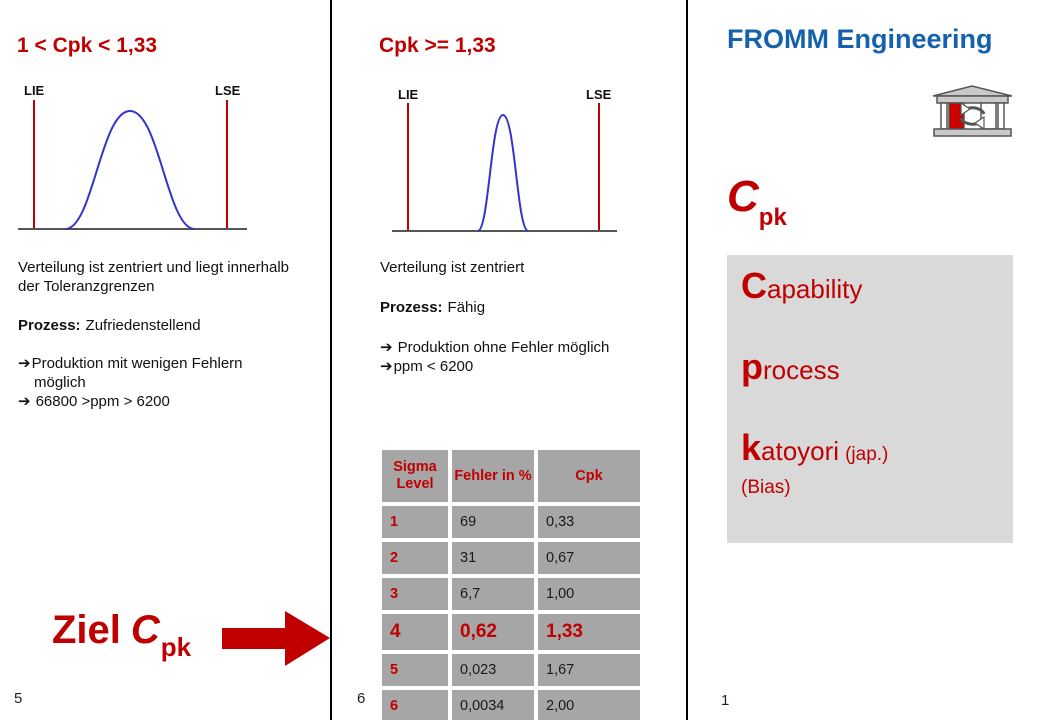 Image resolution: width=1040 pixels, height=720 pixels. I want to click on cell-fehler: 0,62, so click(493, 632).